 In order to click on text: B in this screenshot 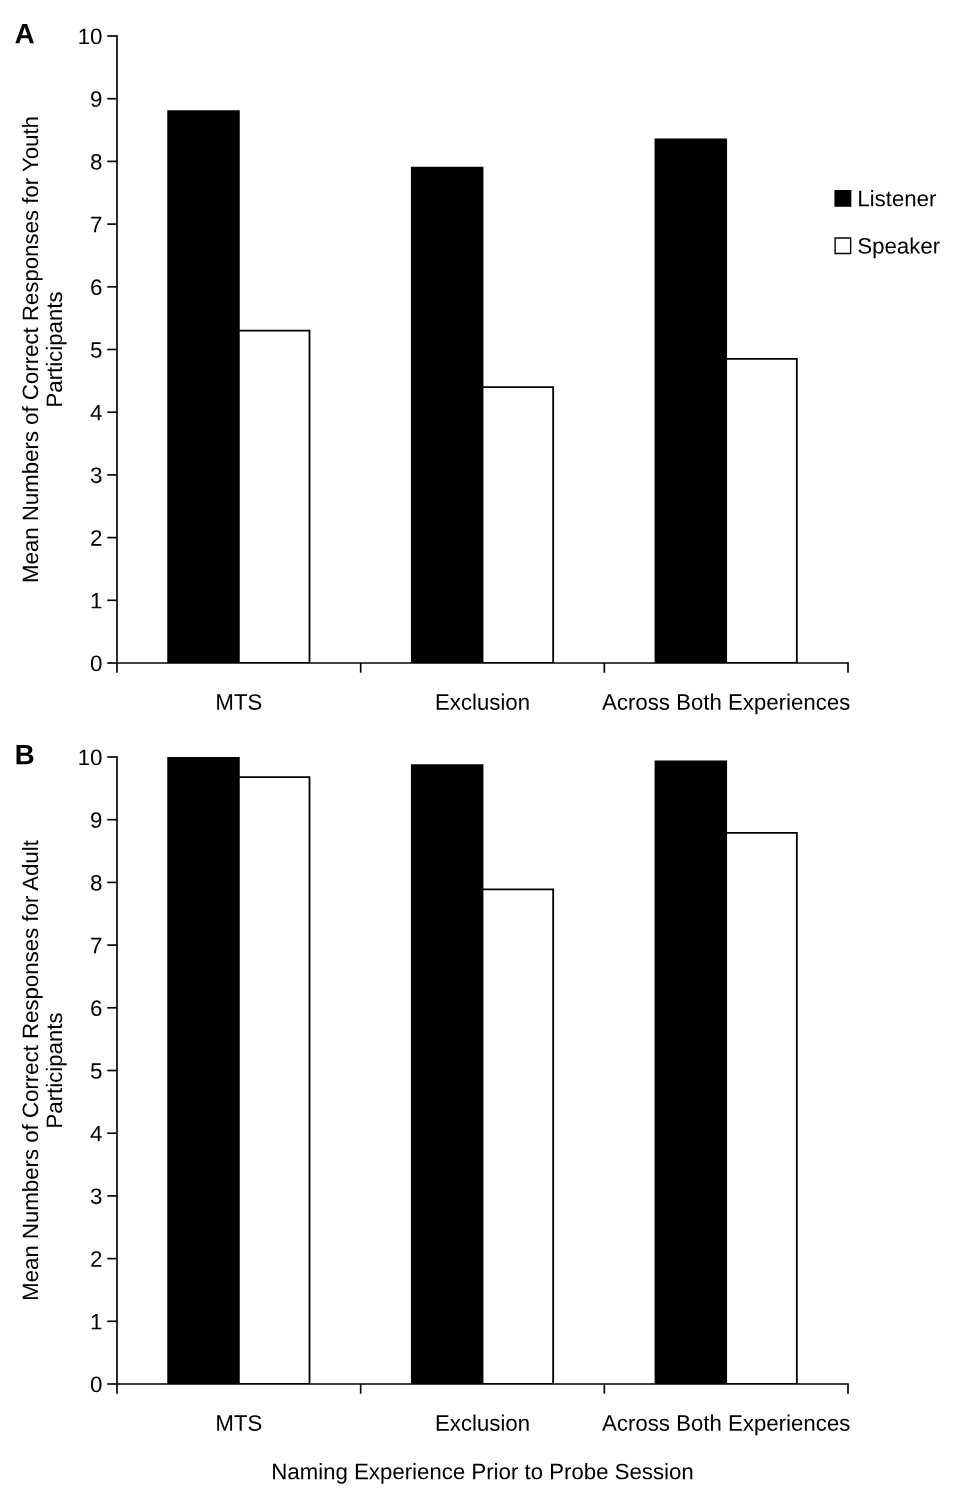, I will do `click(25, 755)`.